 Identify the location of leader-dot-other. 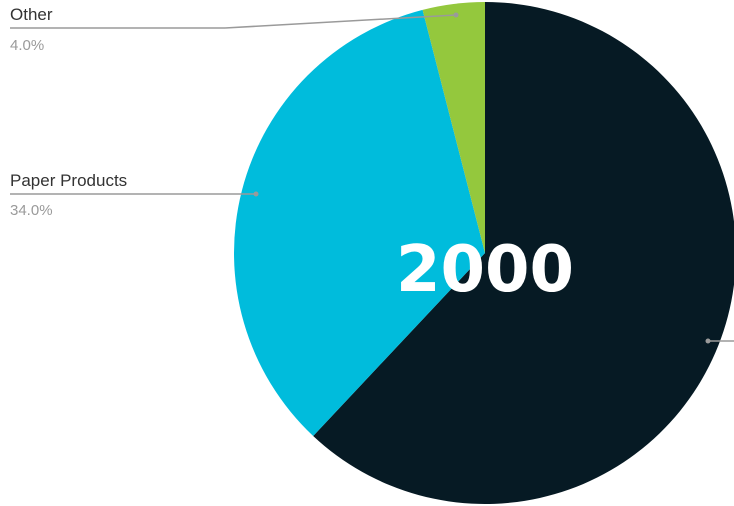
(456, 15).